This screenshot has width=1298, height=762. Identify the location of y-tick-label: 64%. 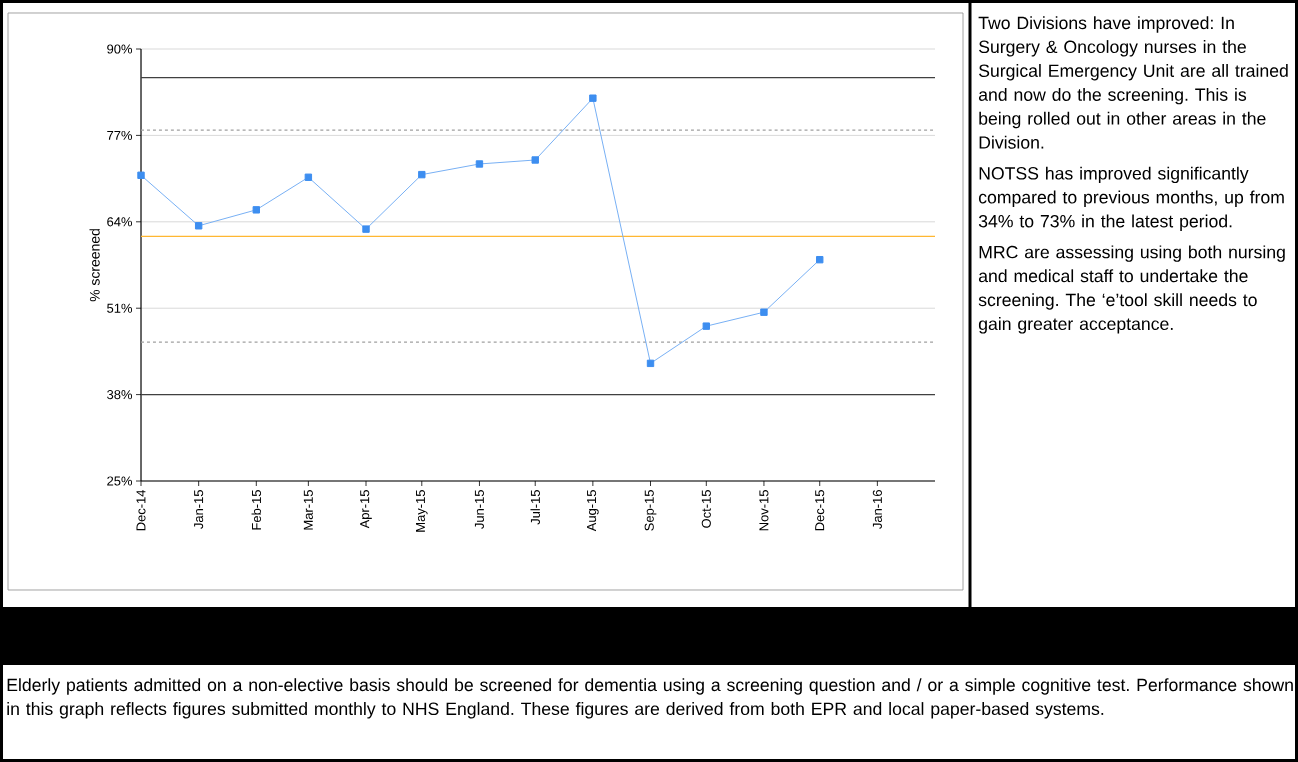
(120, 222).